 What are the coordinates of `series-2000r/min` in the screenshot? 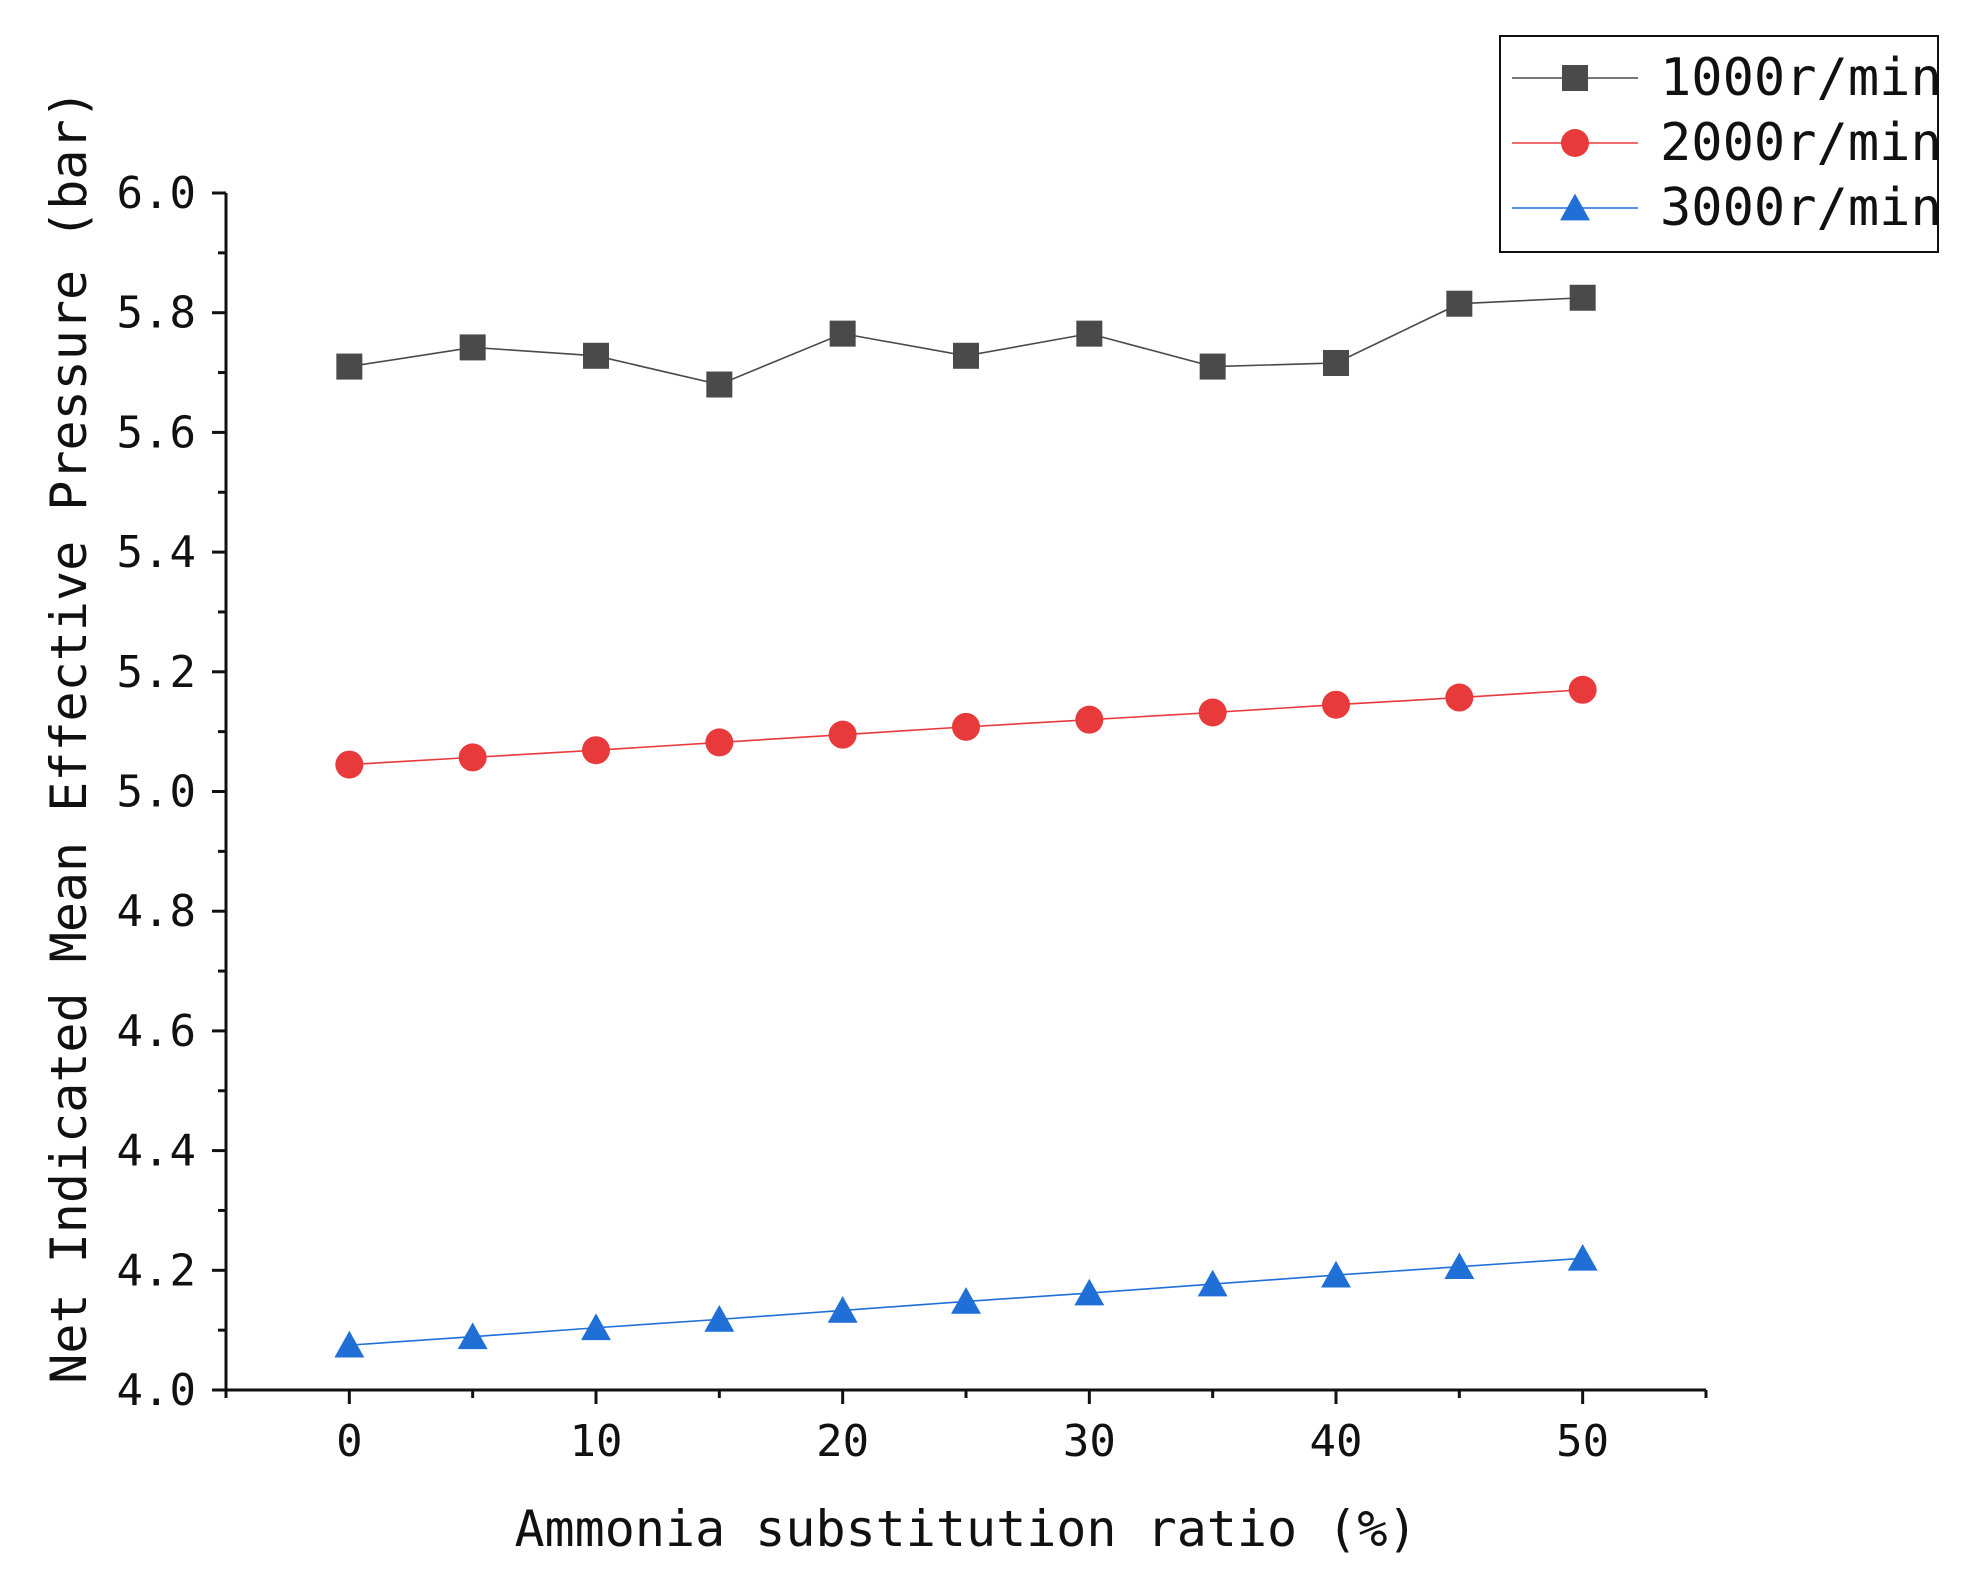 It's located at (966, 727).